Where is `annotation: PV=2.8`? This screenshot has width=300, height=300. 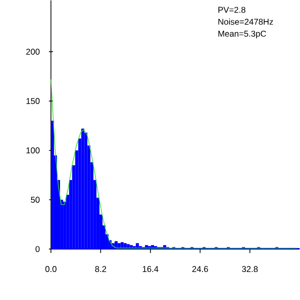 annotation: PV=2.8 is located at coordinates (232, 9).